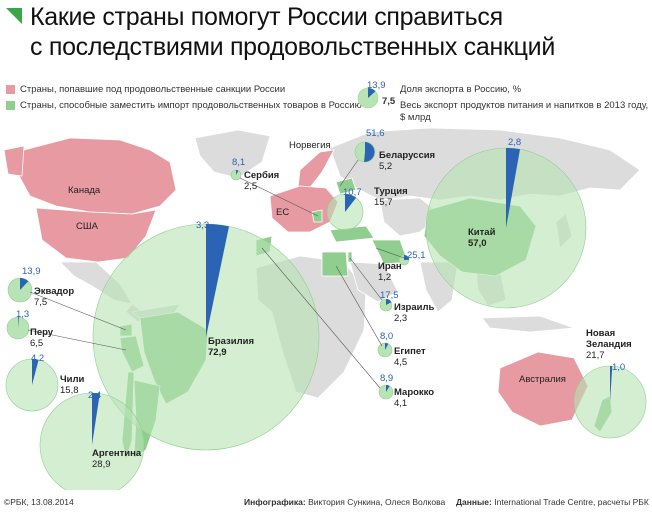  Describe the element at coordinates (275, 502) in the screenshot. I see `footer-infographic-label: Инфографика:` at that location.